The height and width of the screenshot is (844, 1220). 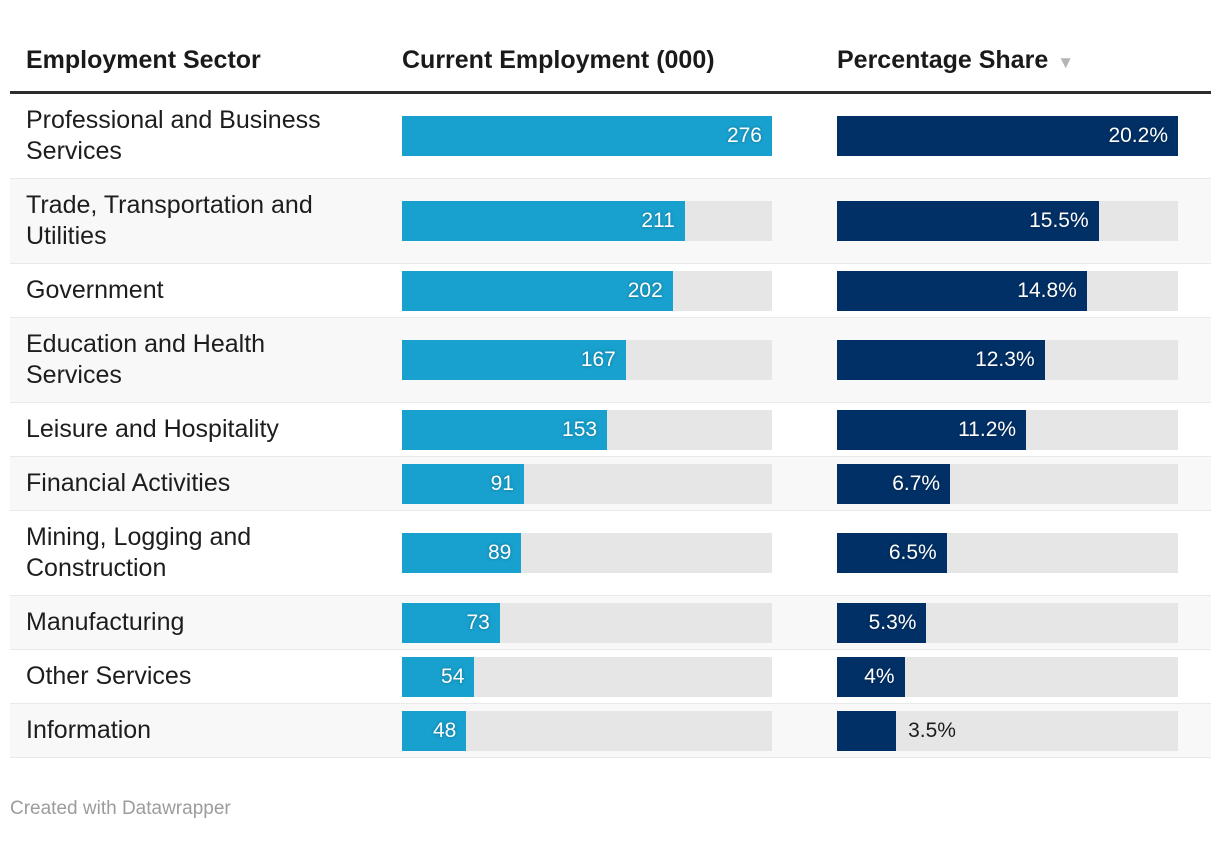 I want to click on table-row: Manufacturing 73 5.3%, so click(x=610, y=623).